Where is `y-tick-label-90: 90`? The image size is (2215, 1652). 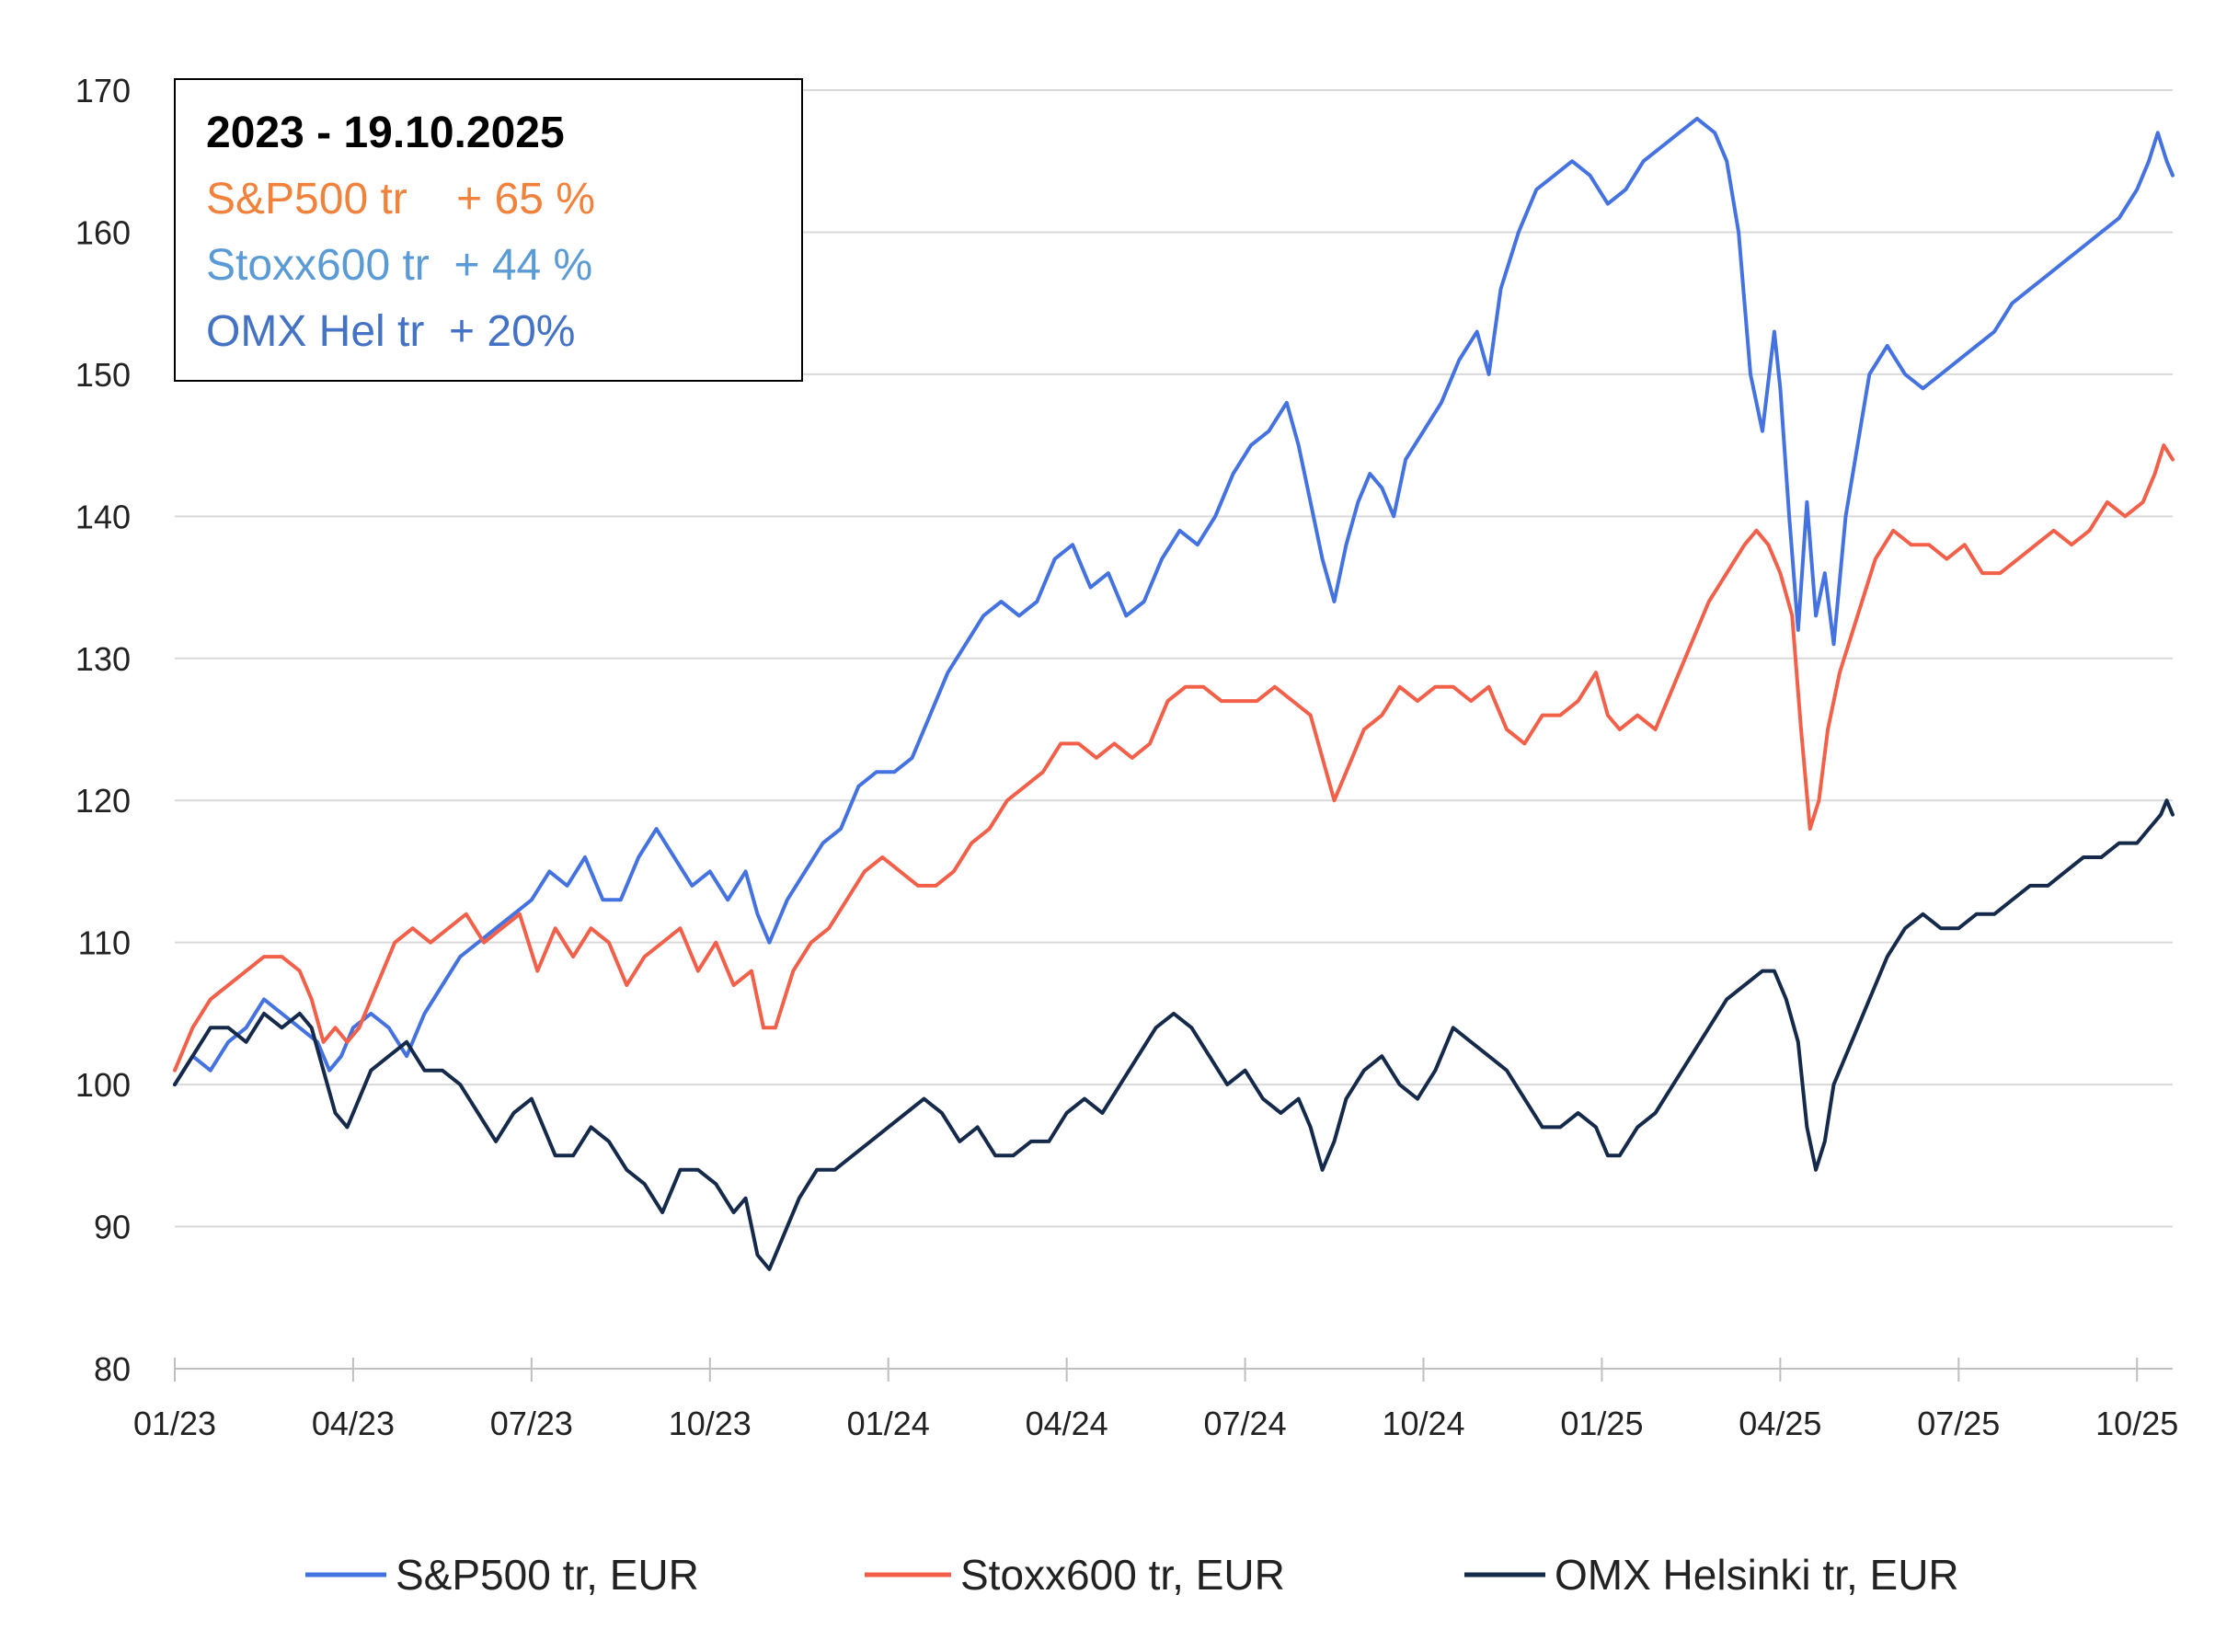
y-tick-label-90: 90 is located at coordinates (113, 1227).